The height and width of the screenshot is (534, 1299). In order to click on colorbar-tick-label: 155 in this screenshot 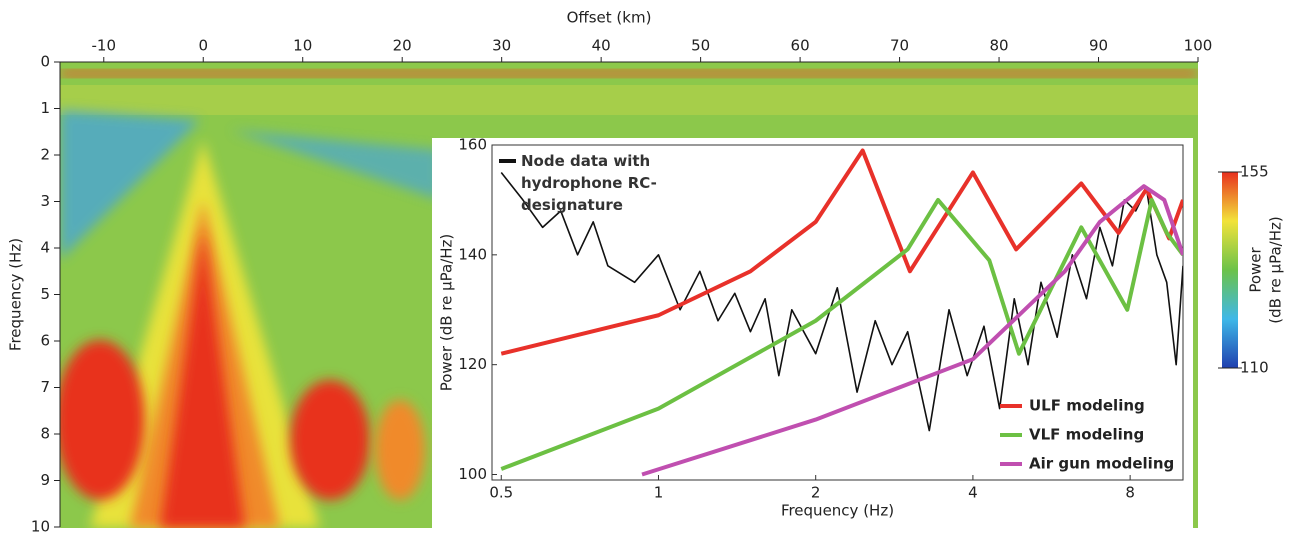, I will do `click(1254, 172)`.